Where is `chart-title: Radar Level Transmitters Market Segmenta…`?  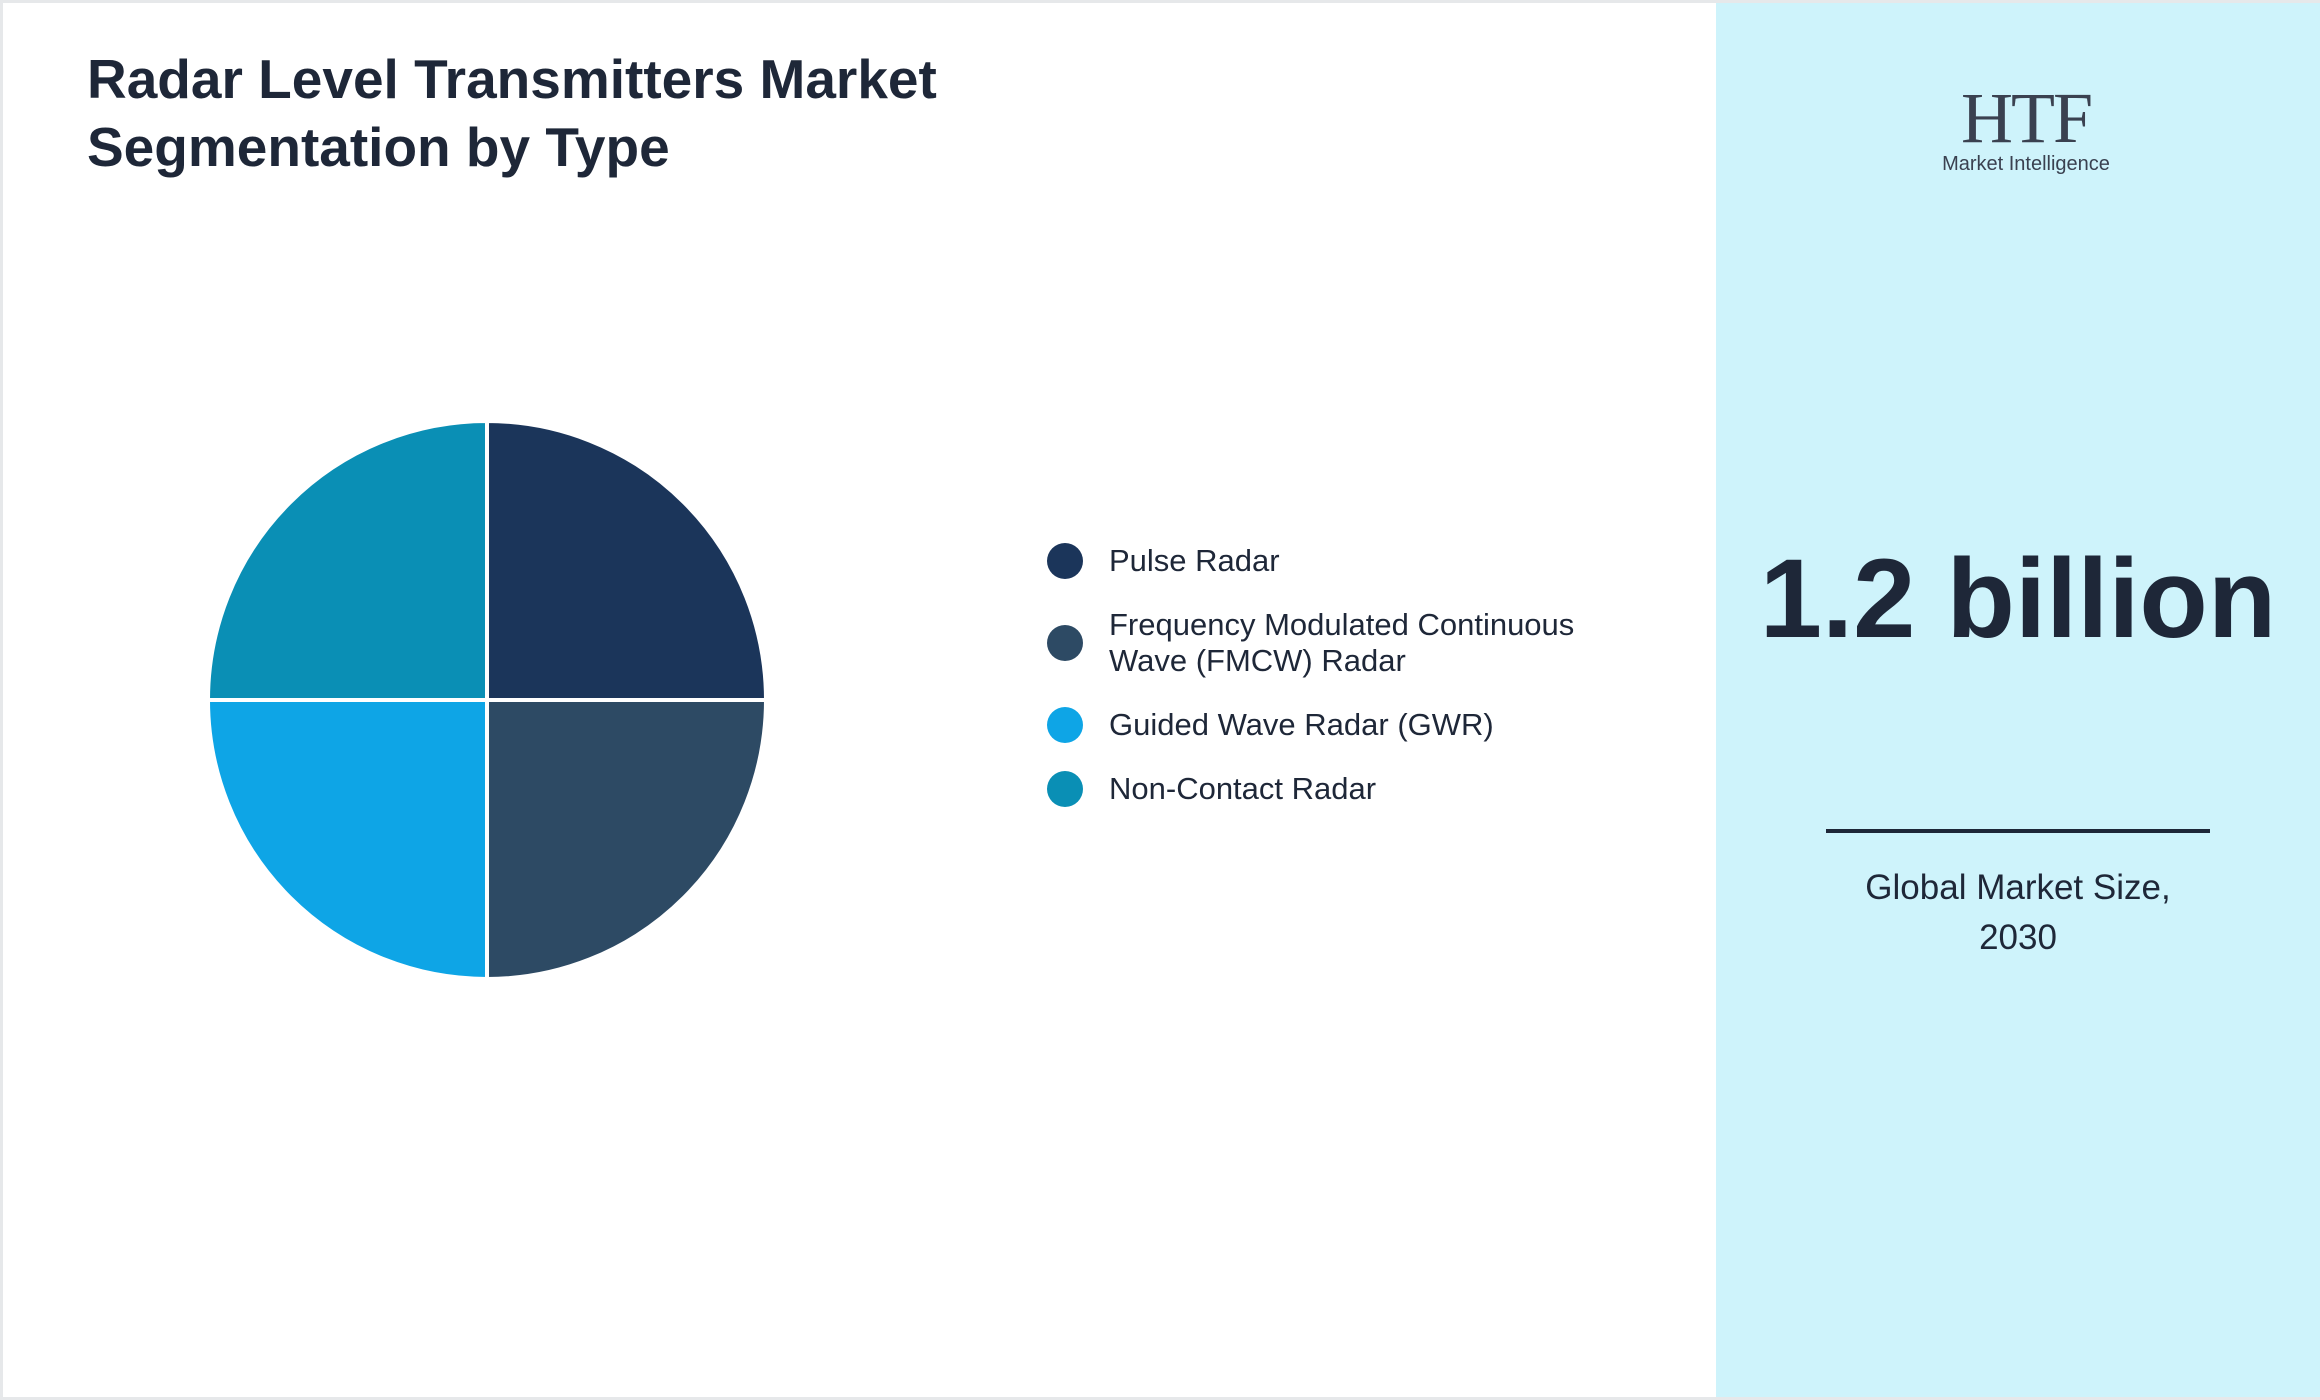
chart-title: Radar Level Transmitters Market Segmenta… is located at coordinates (512, 113).